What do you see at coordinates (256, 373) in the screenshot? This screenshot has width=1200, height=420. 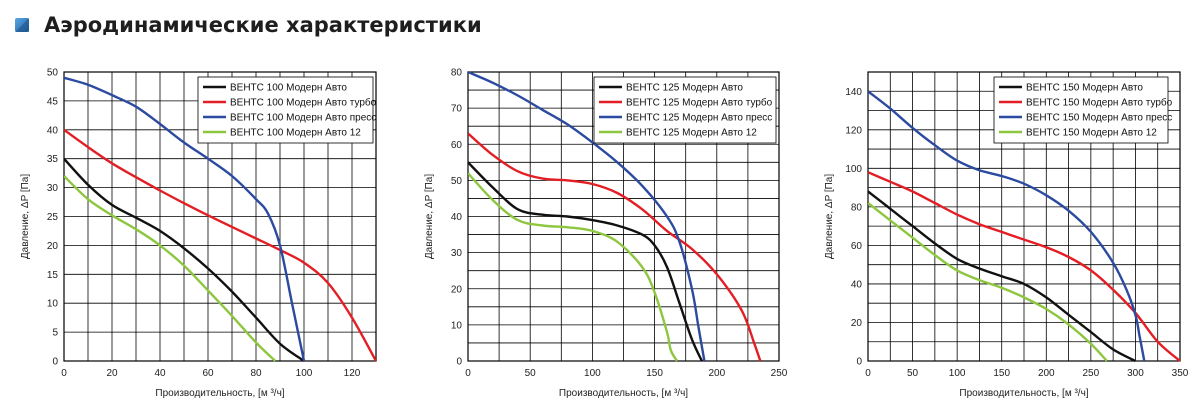 I see `x-tick-label: 80` at bounding box center [256, 373].